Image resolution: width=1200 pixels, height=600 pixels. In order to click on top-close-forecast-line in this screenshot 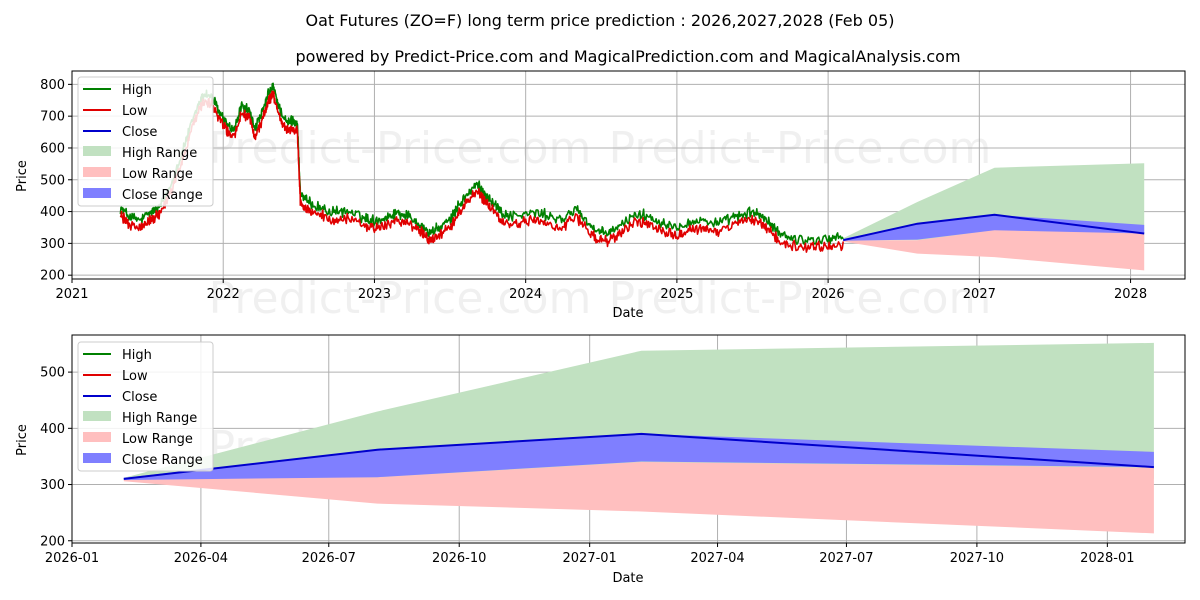, I will do `click(993, 227)`.